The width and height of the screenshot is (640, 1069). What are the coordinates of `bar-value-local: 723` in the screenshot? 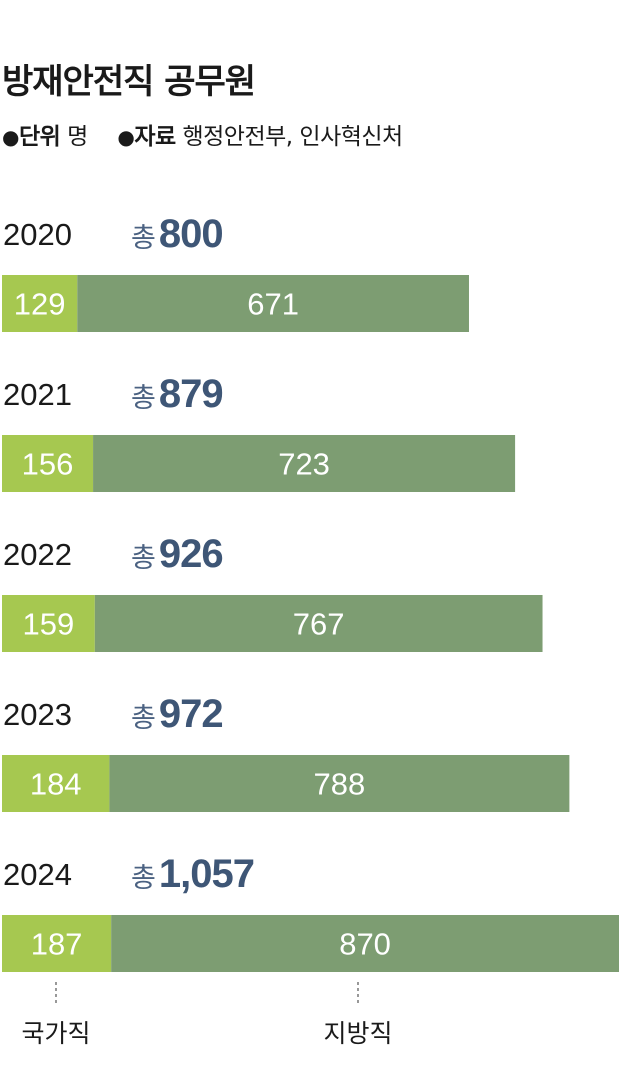 It's located at (304, 464).